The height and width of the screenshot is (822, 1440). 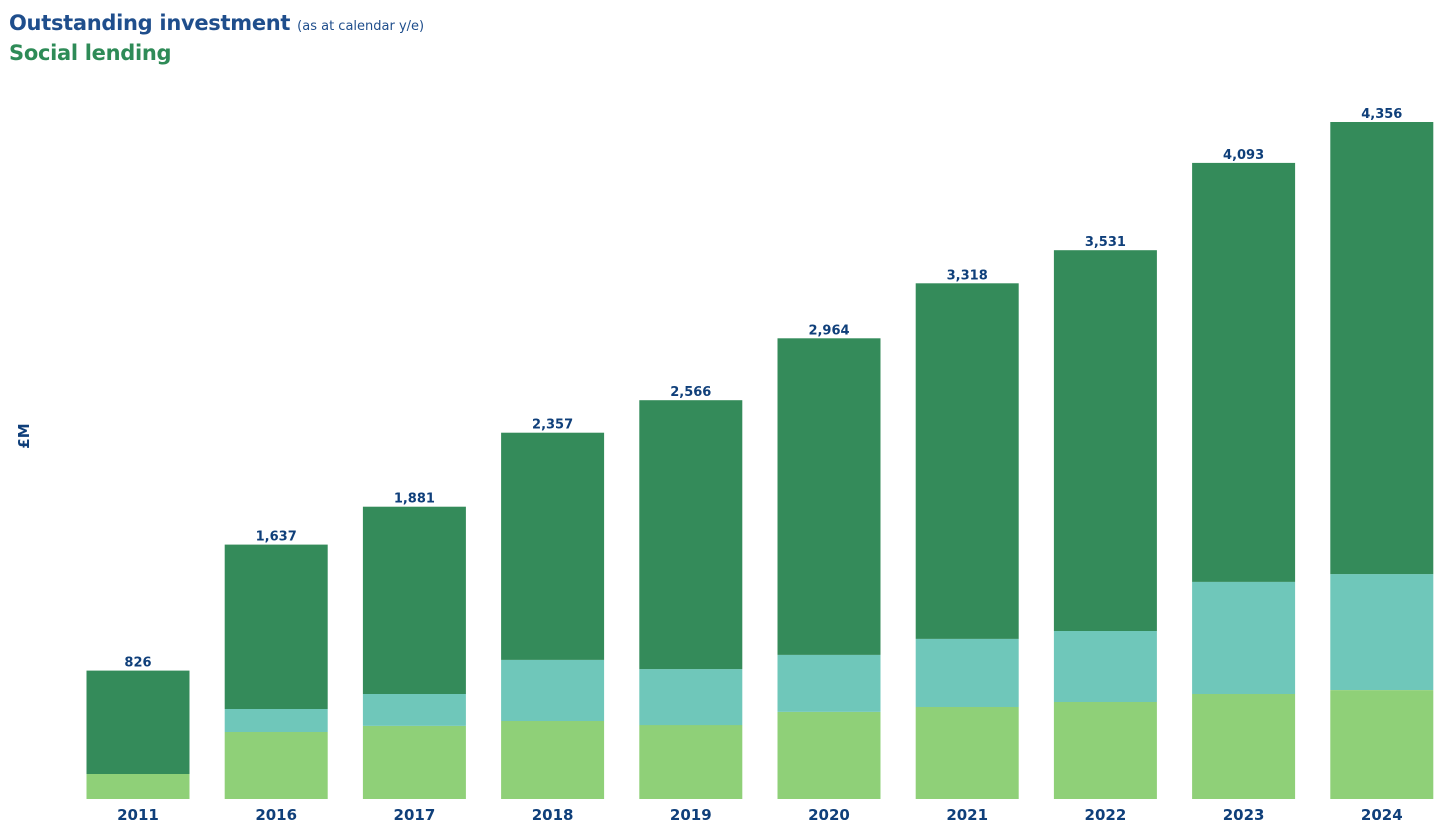 I want to click on y-axis-label: £M, so click(x=24, y=435).